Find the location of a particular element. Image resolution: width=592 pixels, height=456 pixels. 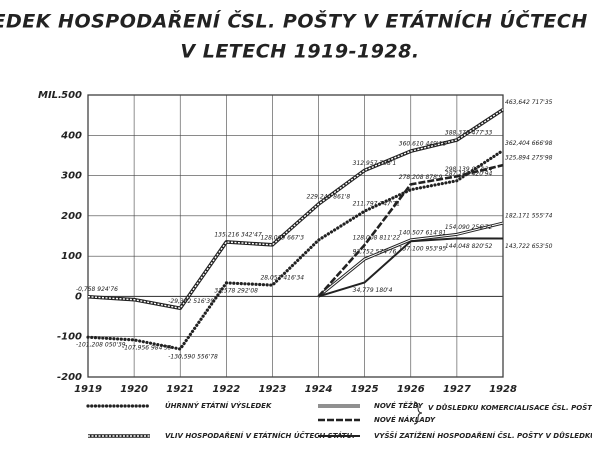

x-tick-label: 1921 is located at coordinates (180, 389).